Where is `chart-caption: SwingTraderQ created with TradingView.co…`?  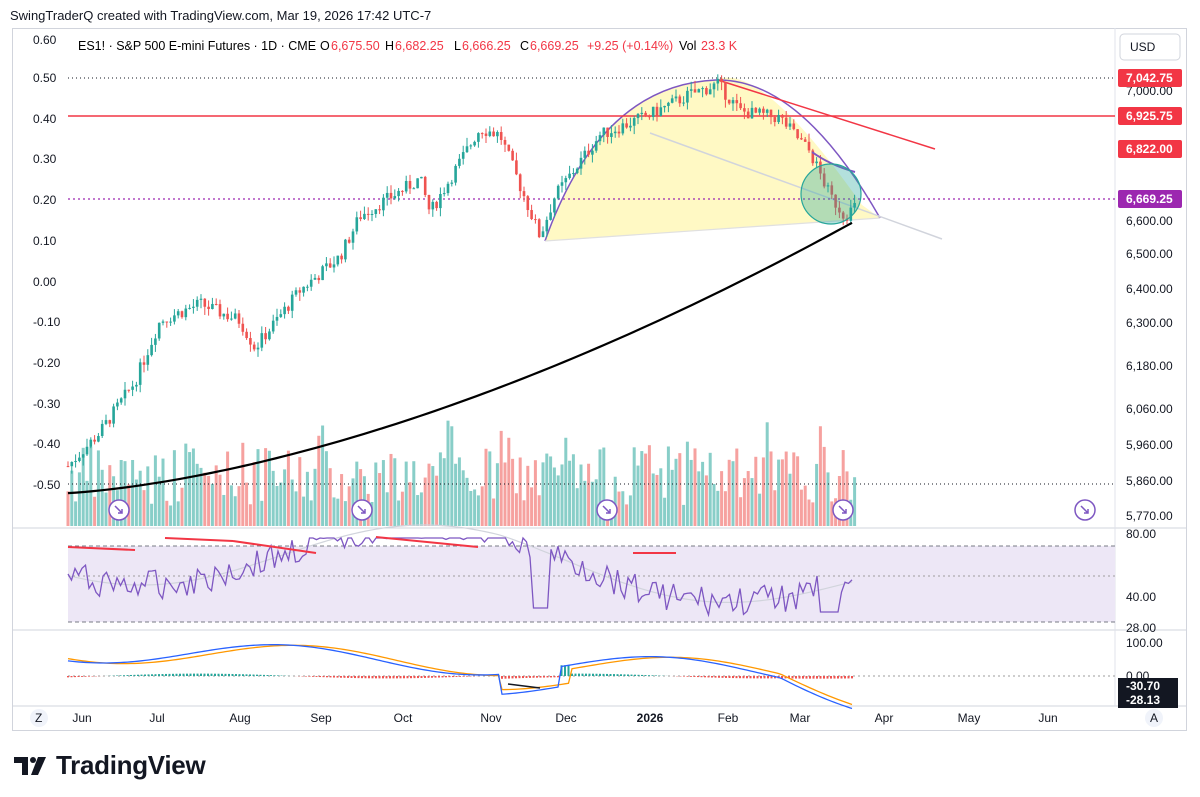
chart-caption: SwingTraderQ created with TradingView.co… is located at coordinates (221, 15).